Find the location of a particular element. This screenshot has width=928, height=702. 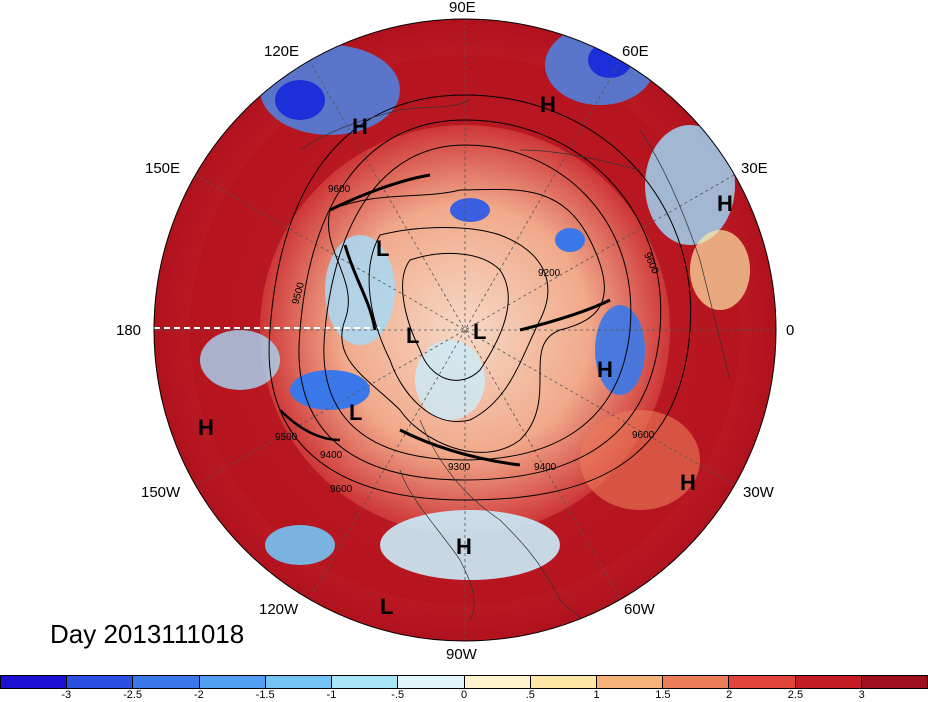

lon-label-180: 180 is located at coordinates (128, 330).